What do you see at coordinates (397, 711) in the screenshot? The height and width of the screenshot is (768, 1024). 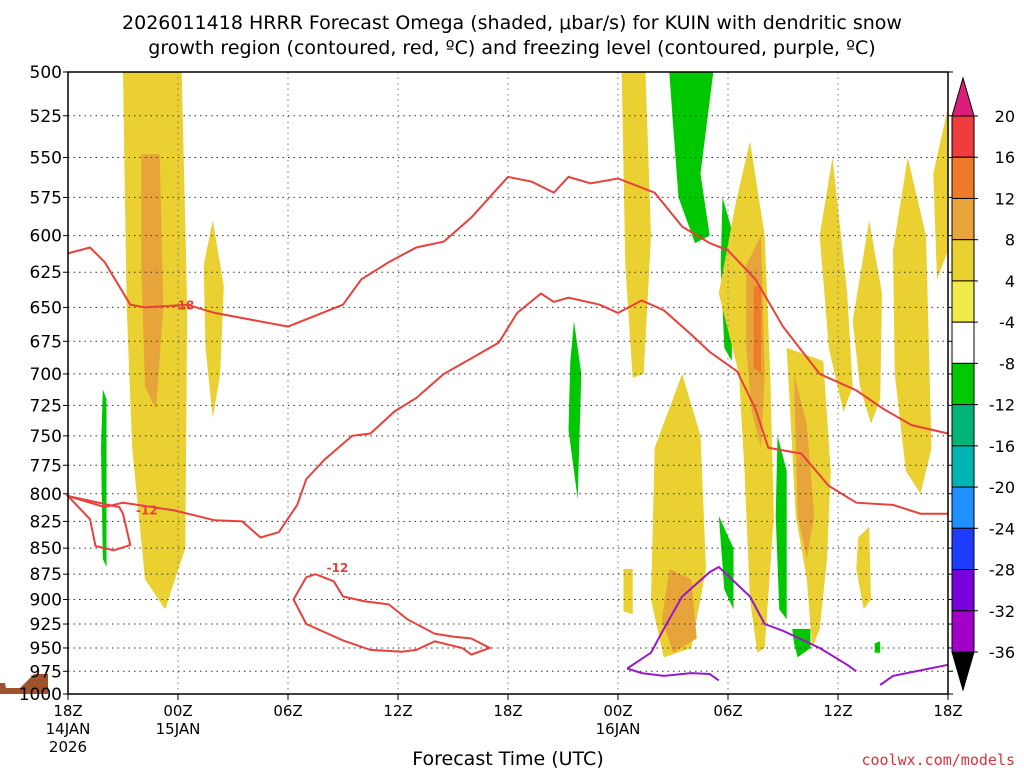 I see `x-tick-label-3: 12Z` at bounding box center [397, 711].